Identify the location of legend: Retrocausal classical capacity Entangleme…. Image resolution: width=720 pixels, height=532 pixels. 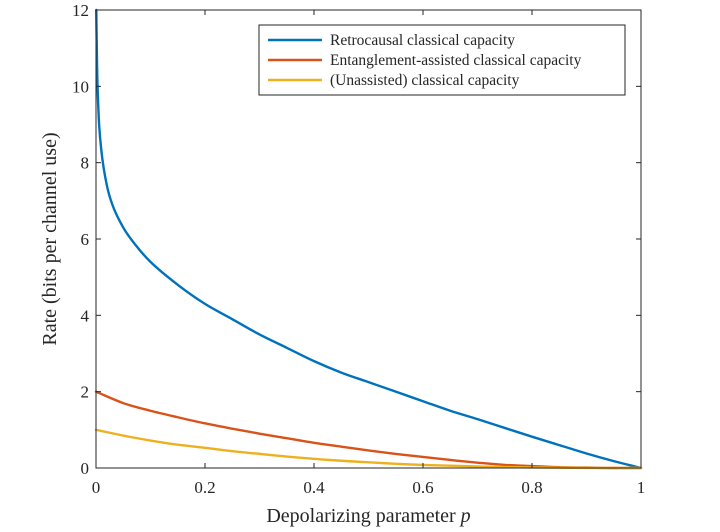
(442, 60).